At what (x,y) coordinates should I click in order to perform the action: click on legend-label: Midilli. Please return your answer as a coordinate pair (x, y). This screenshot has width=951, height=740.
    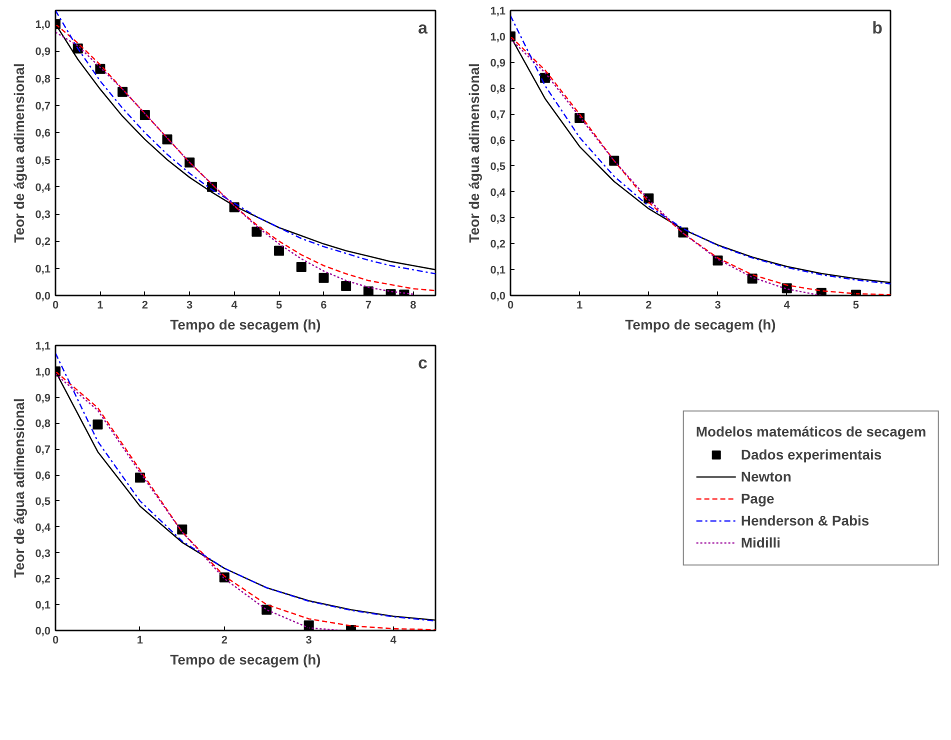
    Looking at the image, I should click on (760, 542).